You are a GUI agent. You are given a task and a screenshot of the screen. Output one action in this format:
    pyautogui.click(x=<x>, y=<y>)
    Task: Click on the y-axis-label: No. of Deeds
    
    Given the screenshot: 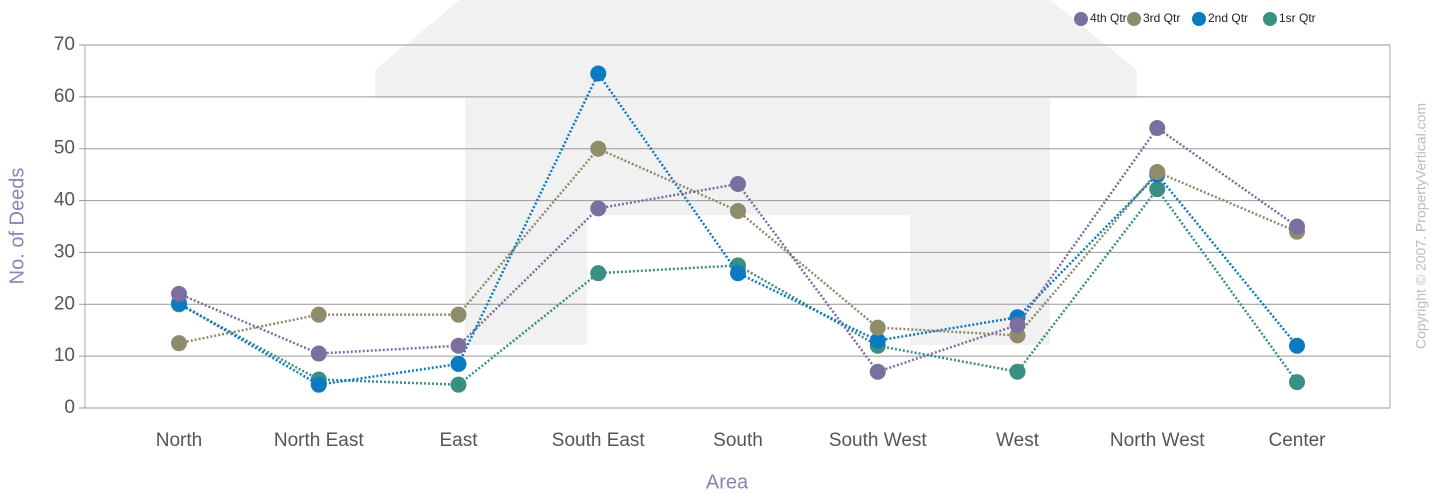 What is the action you would take?
    pyautogui.click(x=17, y=226)
    